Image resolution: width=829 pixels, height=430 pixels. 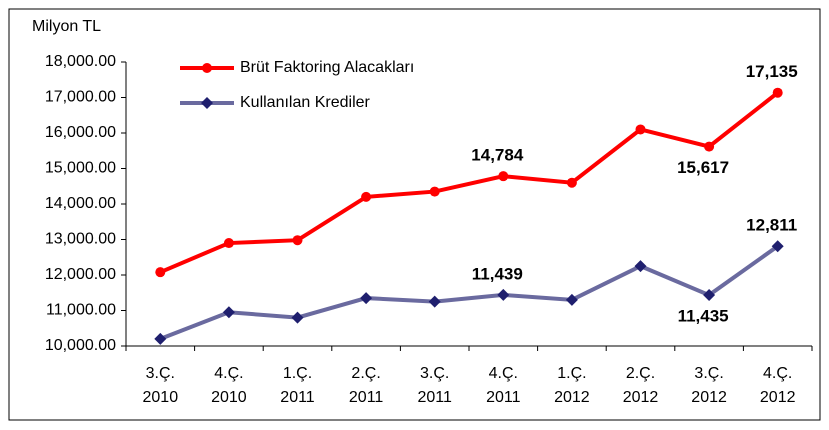 I want to click on legend-label: Brüt Faktoring Alacakları, so click(x=327, y=67).